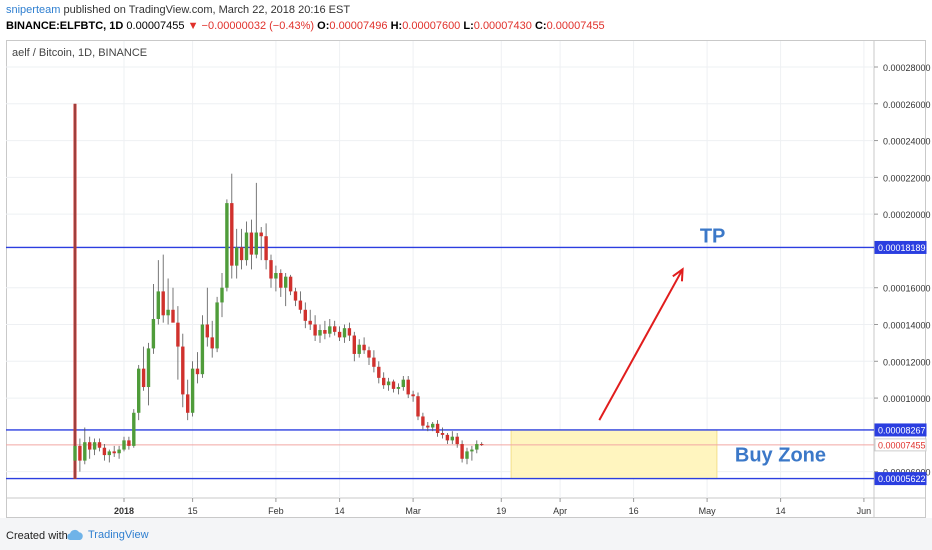  What do you see at coordinates (466, 534) in the screenshot?
I see `footer: Created with TradingView` at bounding box center [466, 534].